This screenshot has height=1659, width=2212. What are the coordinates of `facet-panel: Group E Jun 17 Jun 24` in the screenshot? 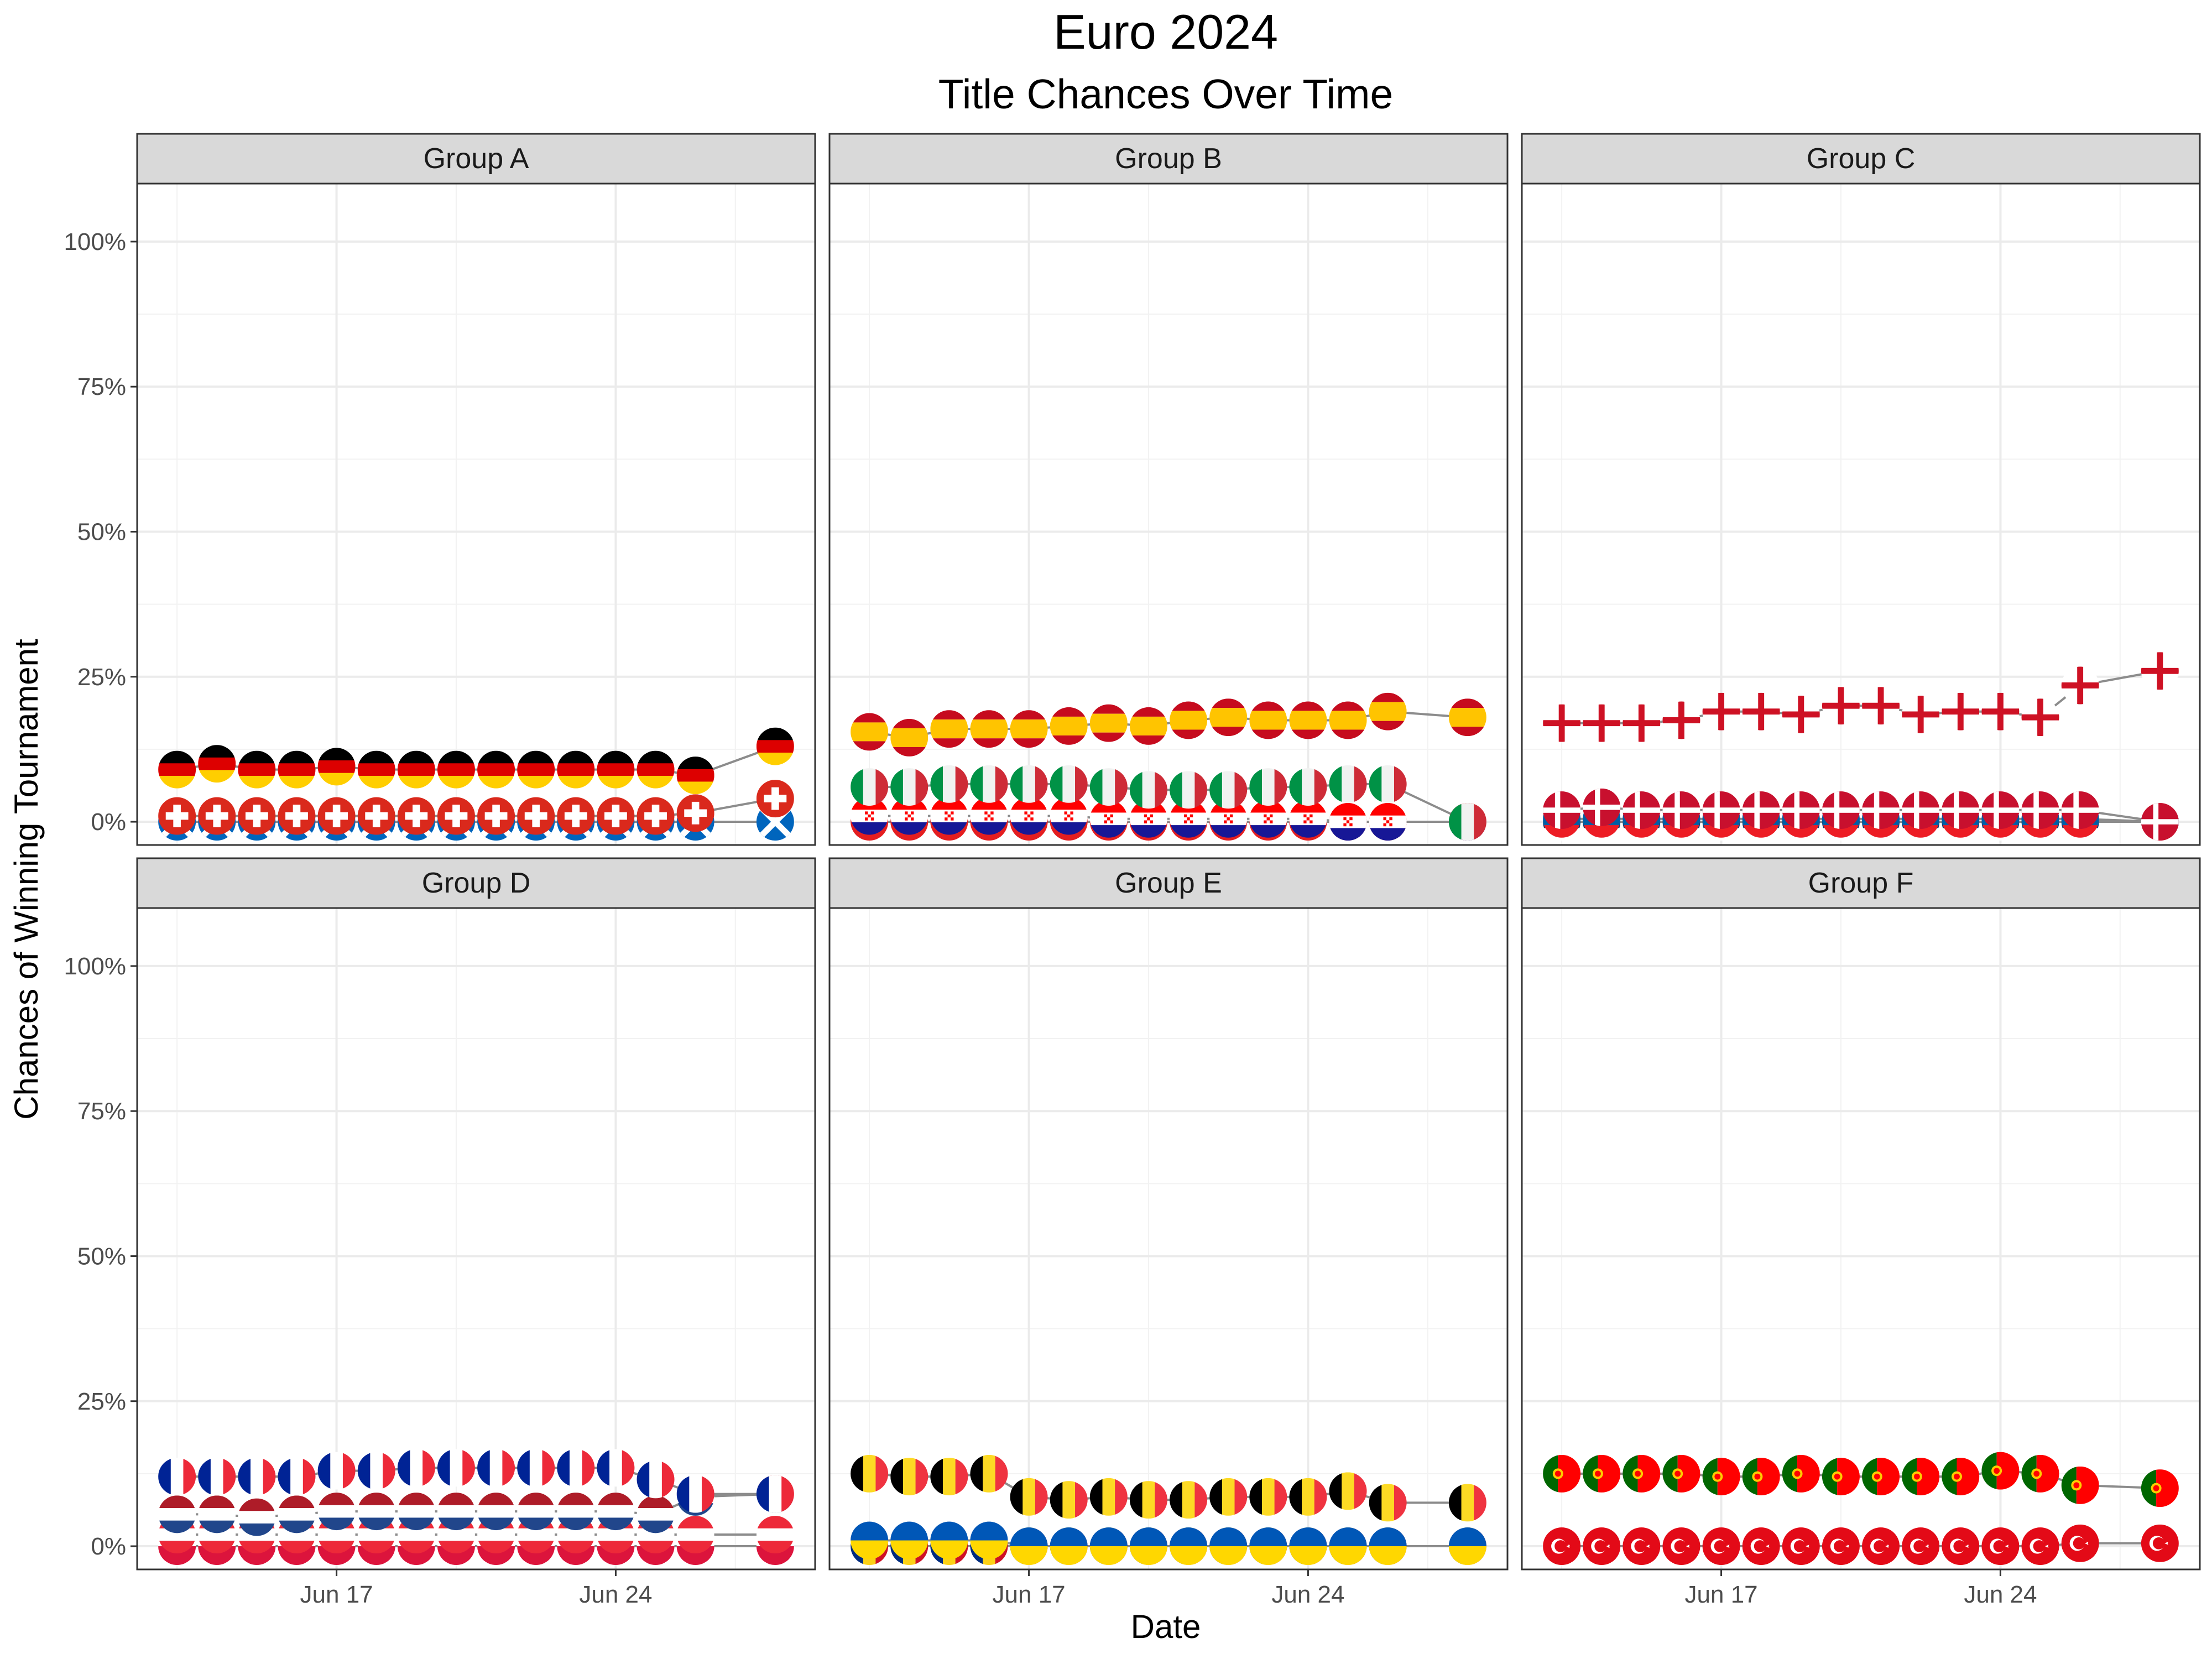 It's located at (1168, 1232).